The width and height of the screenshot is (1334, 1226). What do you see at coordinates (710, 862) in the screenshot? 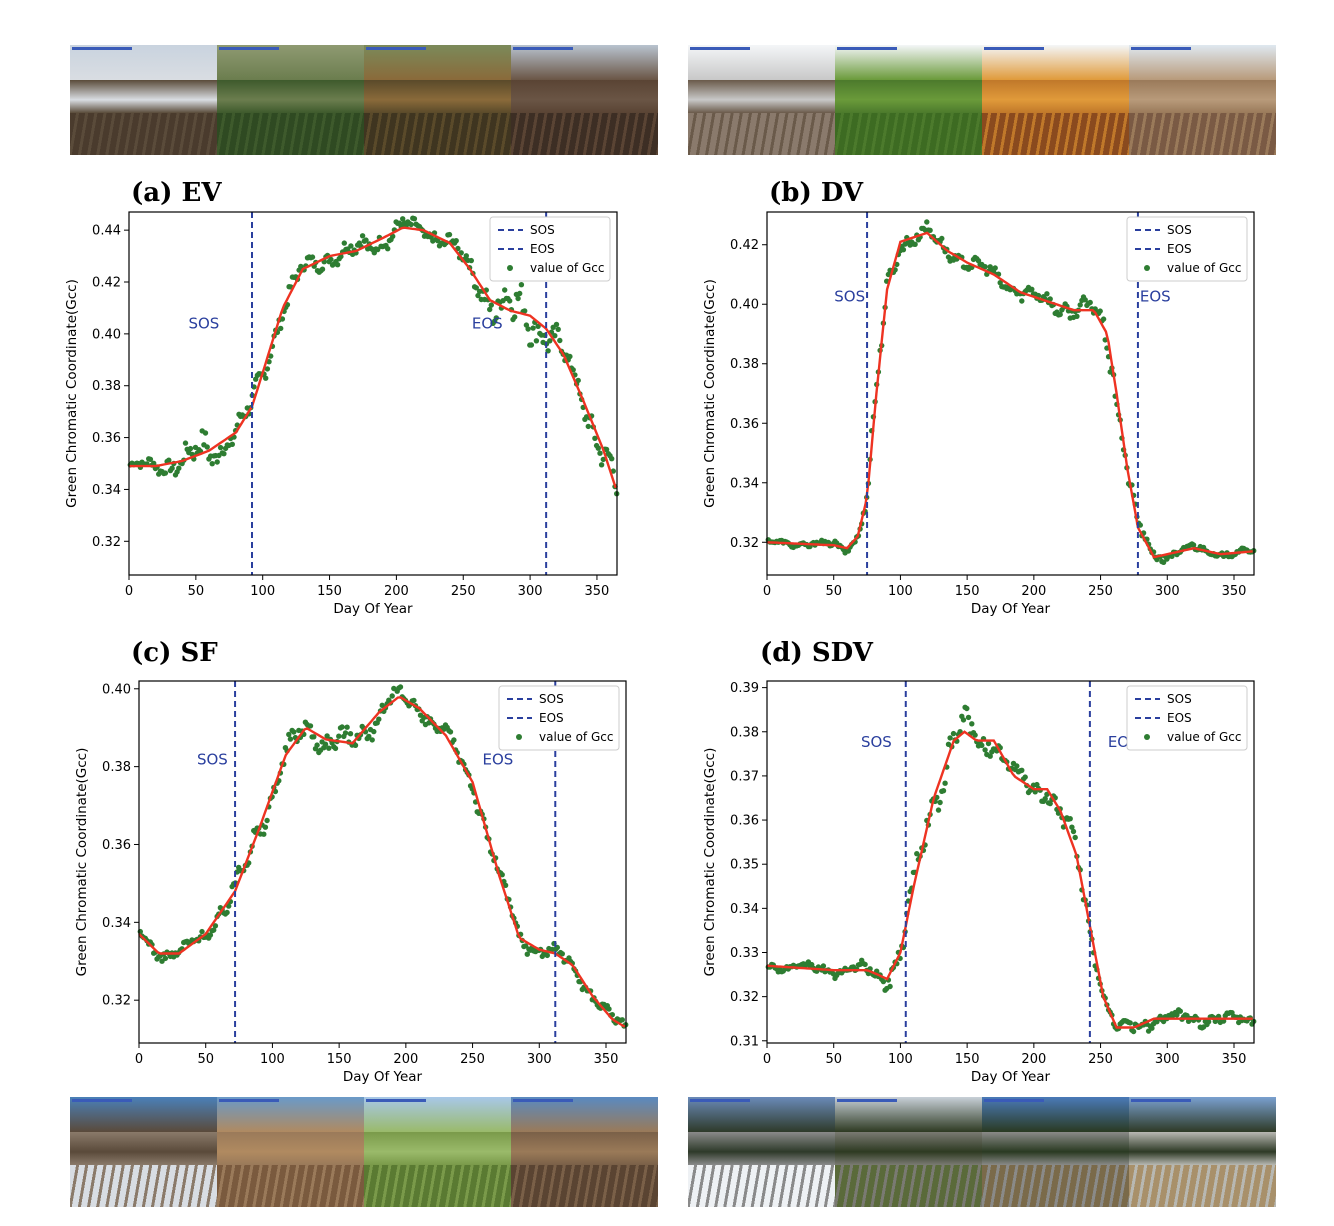
I see `y-axis-label: Green Chromatic Coordinate(Gcc)` at bounding box center [710, 862].